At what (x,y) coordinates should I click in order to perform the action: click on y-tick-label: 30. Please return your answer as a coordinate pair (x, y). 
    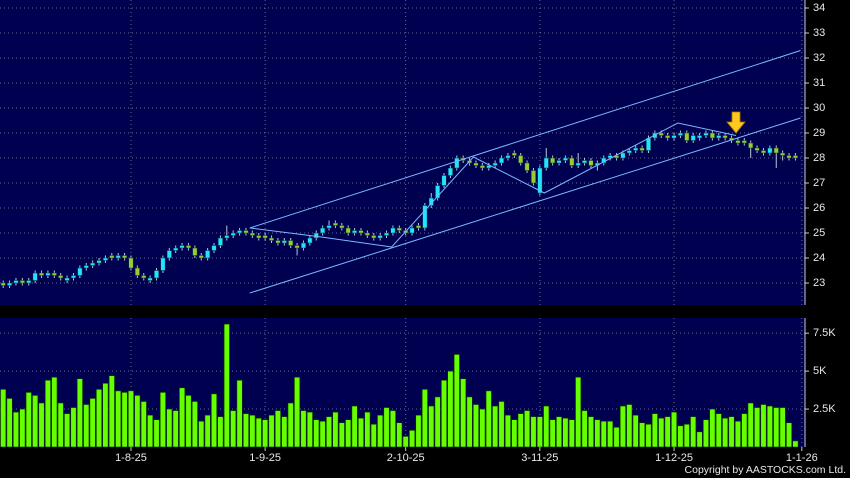
    Looking at the image, I should click on (819, 108).